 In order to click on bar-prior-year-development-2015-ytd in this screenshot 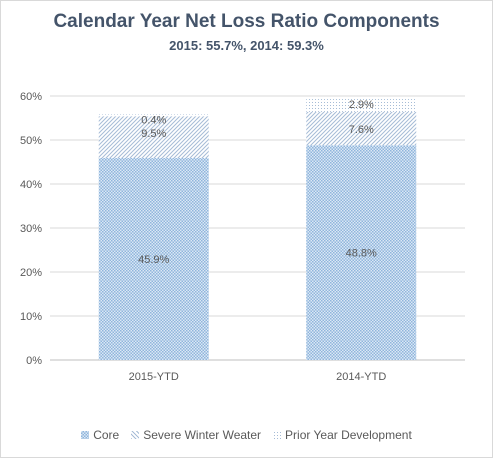, I will do `click(153, 115)`.